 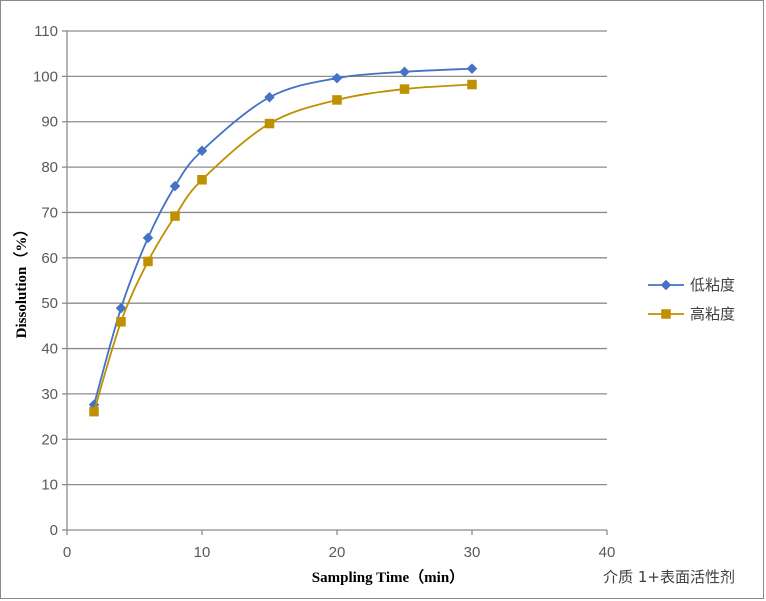 What do you see at coordinates (54, 530) in the screenshot?
I see `y-tick-label-0: 0` at bounding box center [54, 530].